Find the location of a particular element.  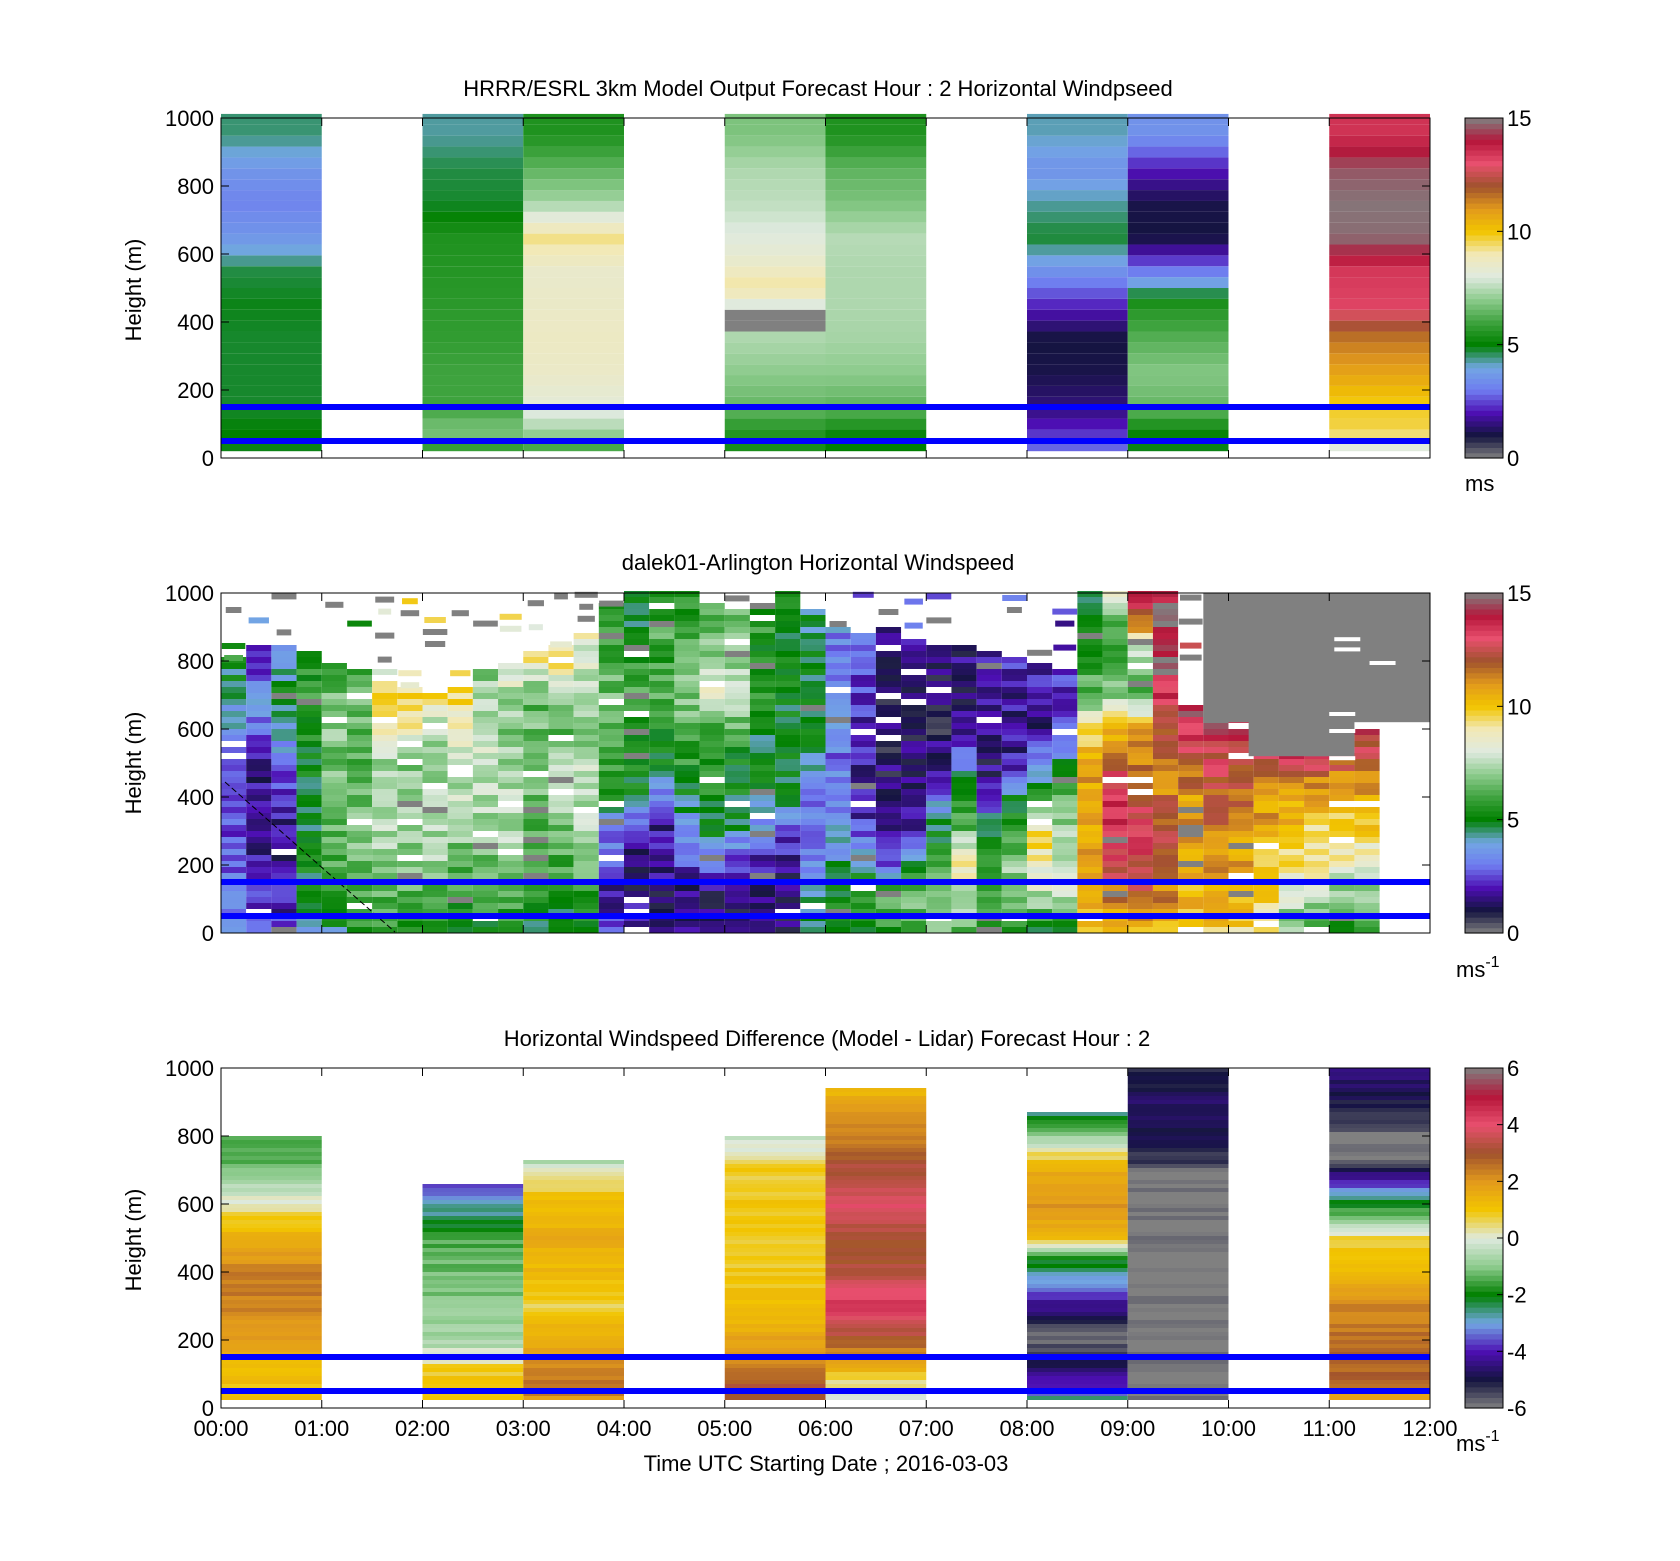

y-tick-label: 800 is located at coordinates (195, 186).